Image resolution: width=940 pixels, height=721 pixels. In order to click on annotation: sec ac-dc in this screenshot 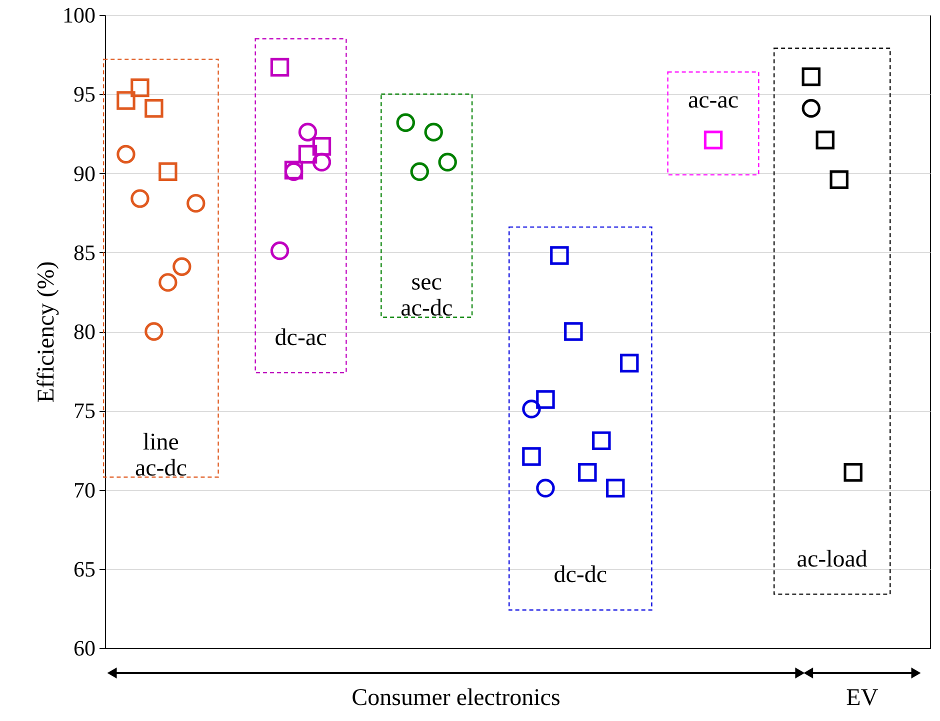, I will do `click(426, 295)`.